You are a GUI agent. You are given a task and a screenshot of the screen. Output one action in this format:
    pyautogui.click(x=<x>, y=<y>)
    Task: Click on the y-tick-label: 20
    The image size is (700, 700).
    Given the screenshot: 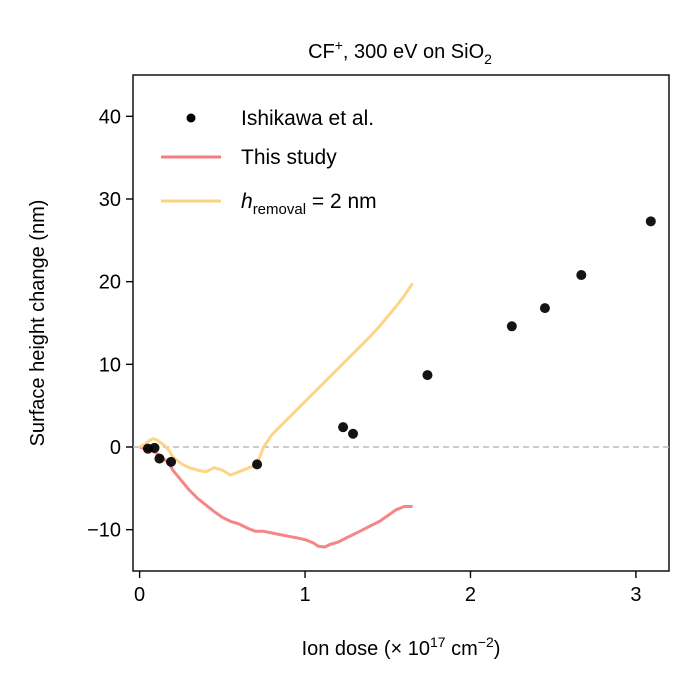 What is the action you would take?
    pyautogui.click(x=110, y=283)
    